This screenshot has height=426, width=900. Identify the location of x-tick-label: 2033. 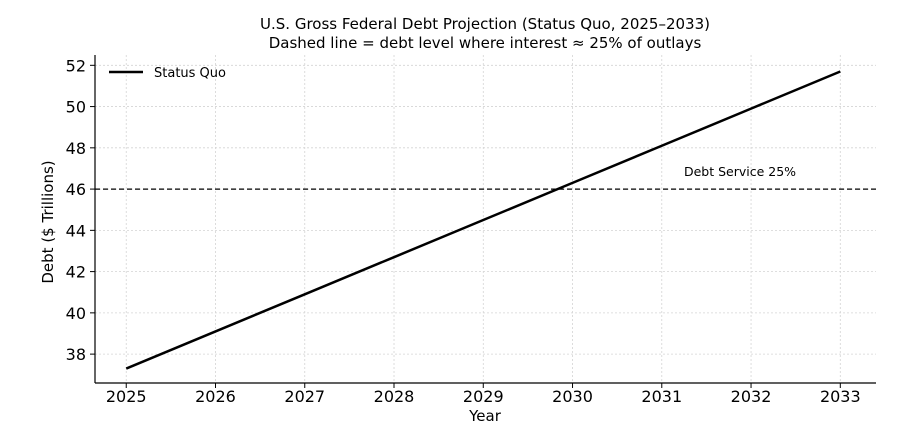
(840, 396).